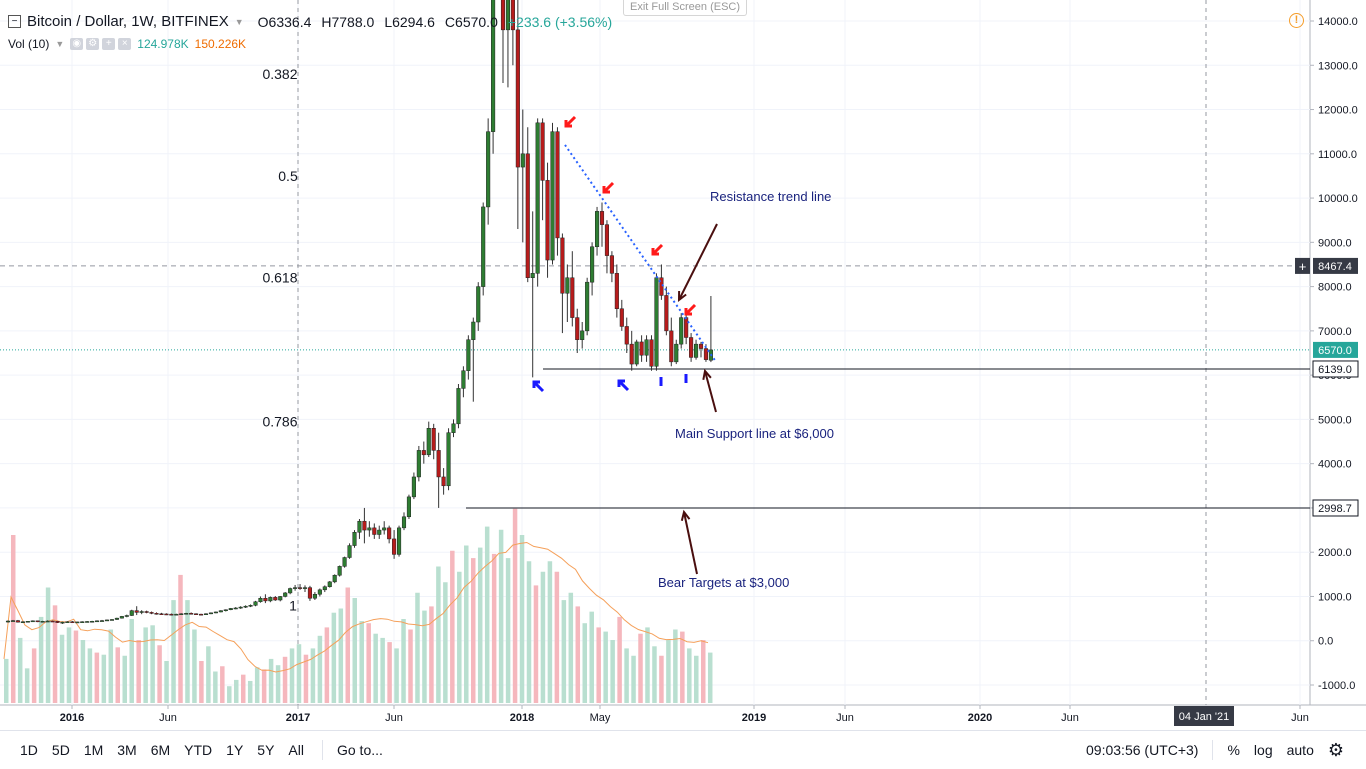  What do you see at coordinates (1335, 369) in the screenshot?
I see `price-badge` at bounding box center [1335, 369].